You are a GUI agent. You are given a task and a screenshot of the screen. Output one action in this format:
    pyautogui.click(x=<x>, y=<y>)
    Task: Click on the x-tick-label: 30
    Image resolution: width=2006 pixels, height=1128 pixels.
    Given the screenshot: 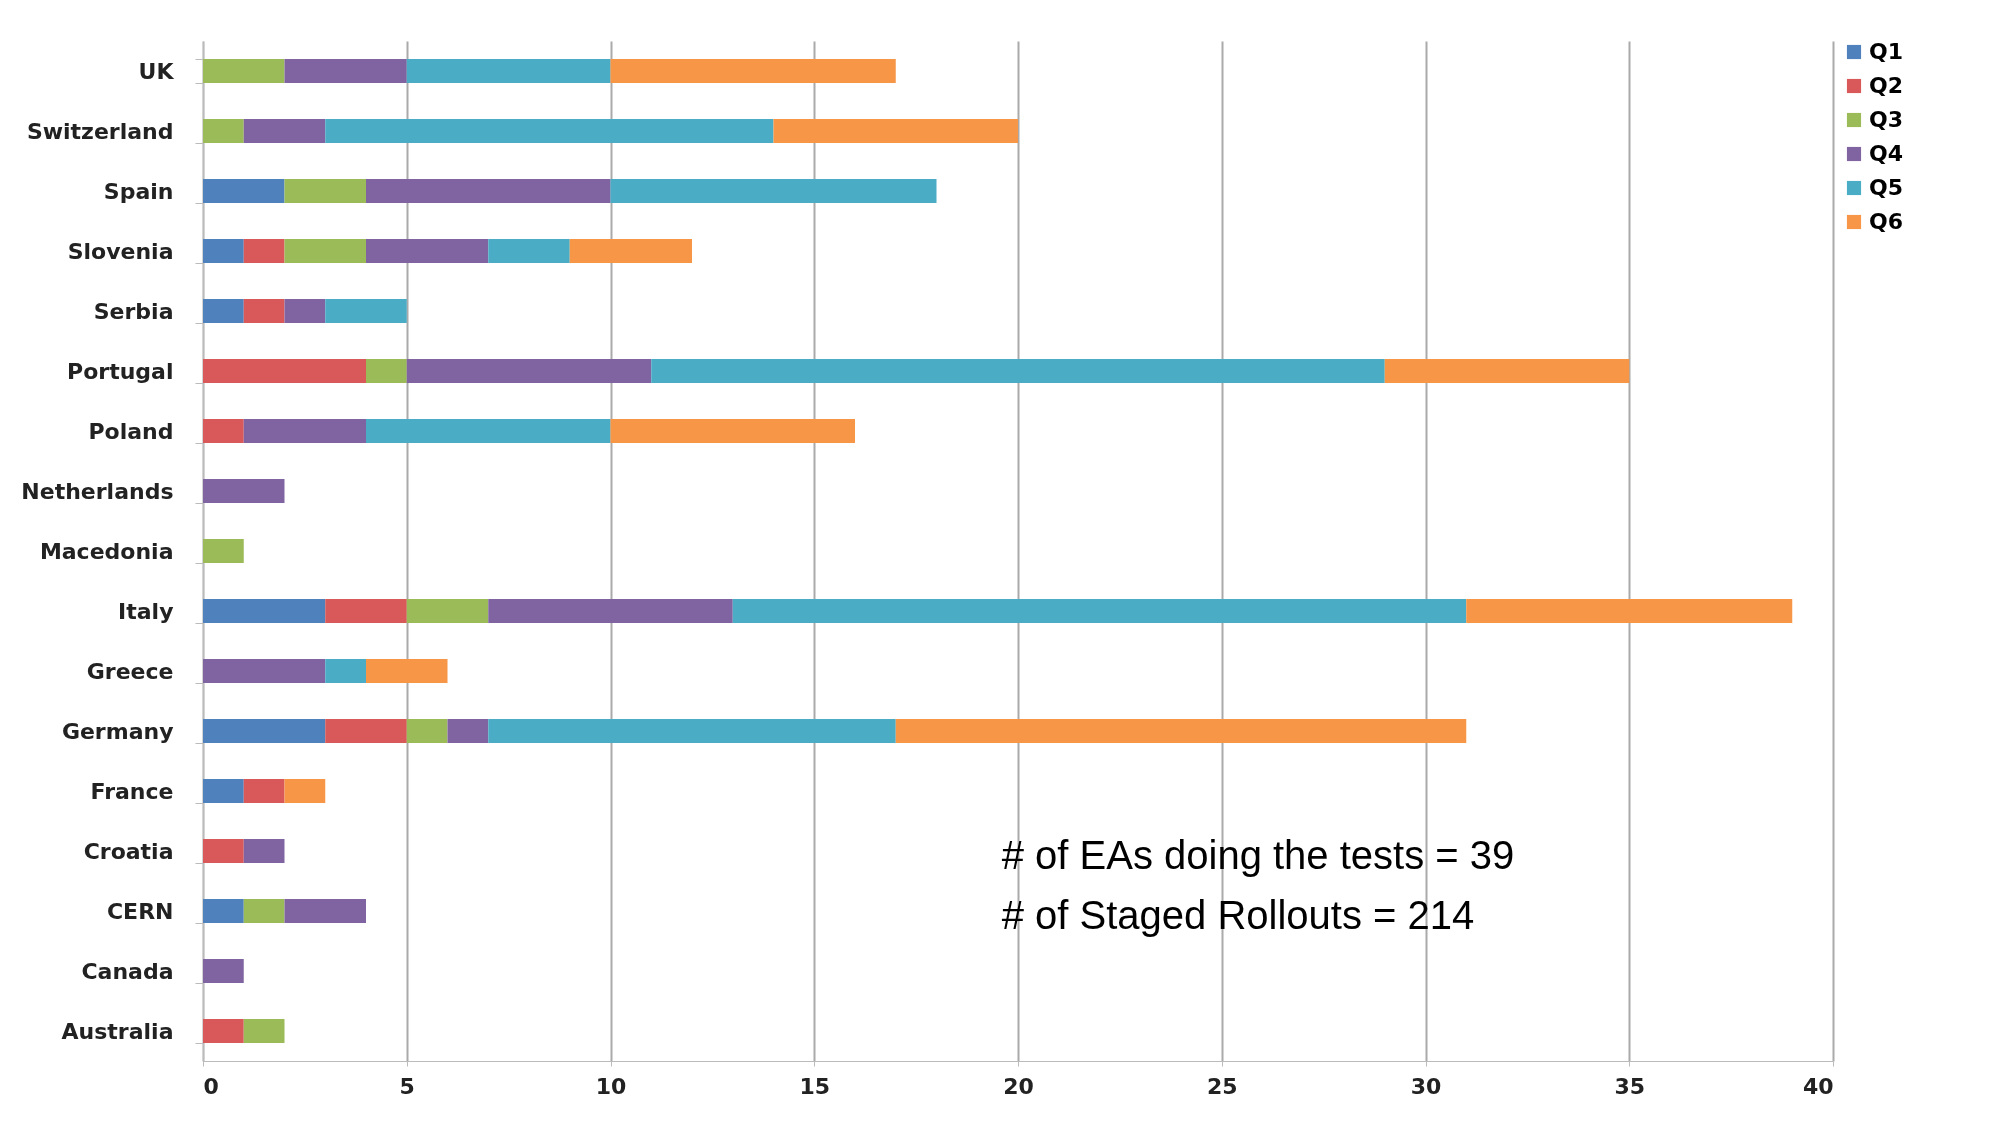 What is the action you would take?
    pyautogui.click(x=1426, y=1086)
    